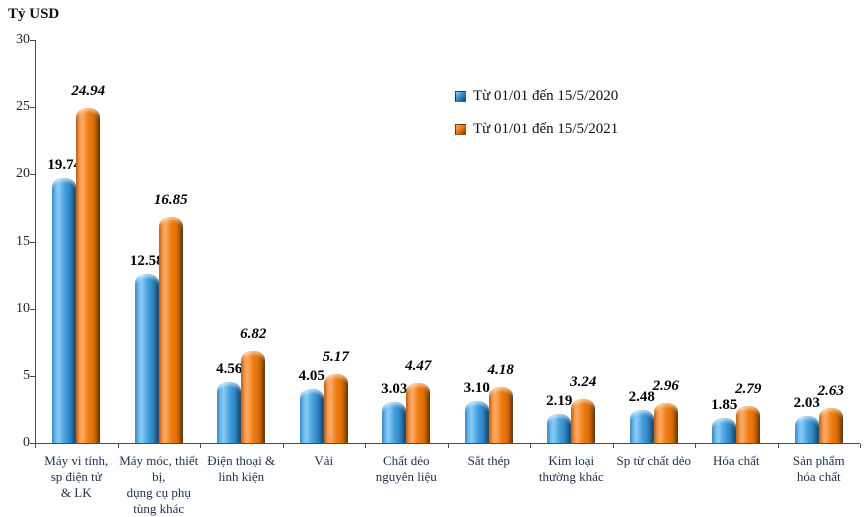 The image size is (867, 517). What do you see at coordinates (76, 476) in the screenshot?
I see `category-label: Máy vi tính, sp điện tử & LK` at bounding box center [76, 476].